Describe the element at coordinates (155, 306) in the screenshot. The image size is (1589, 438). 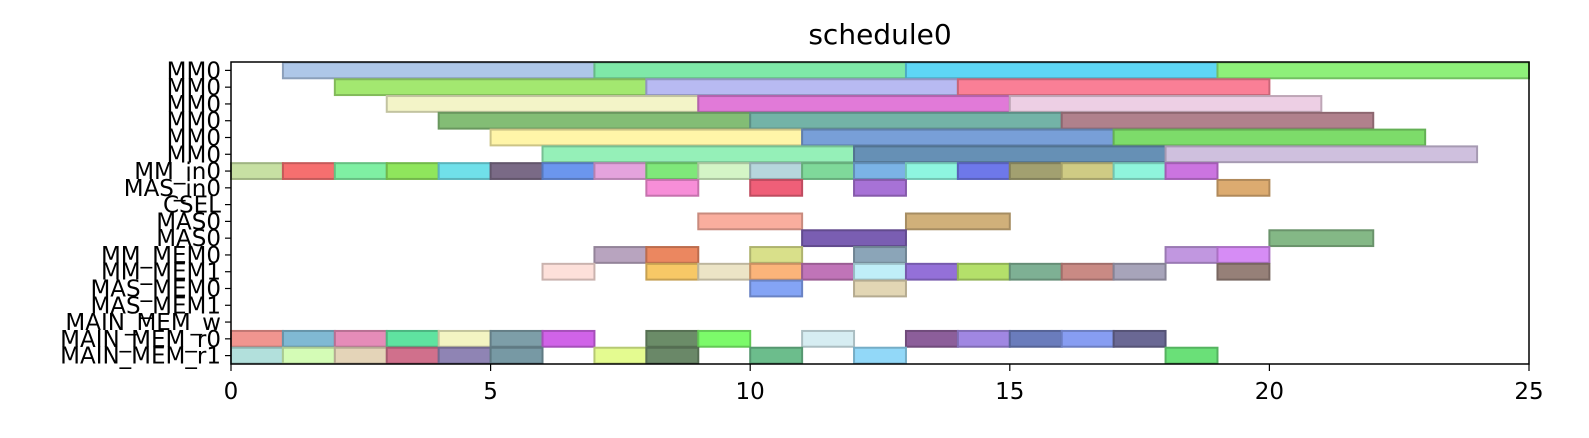
I see `y-tick-label: MAS_MEM1` at that location.